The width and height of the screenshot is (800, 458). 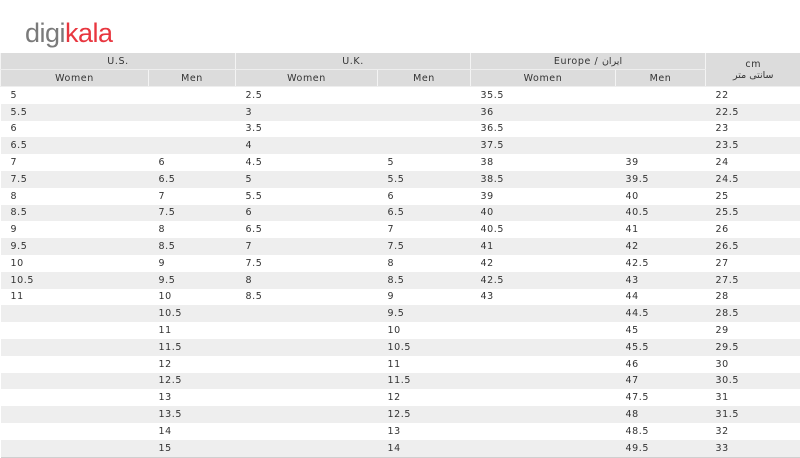 I want to click on table-row: 5.5 3 36 22.5, so click(x=400, y=112).